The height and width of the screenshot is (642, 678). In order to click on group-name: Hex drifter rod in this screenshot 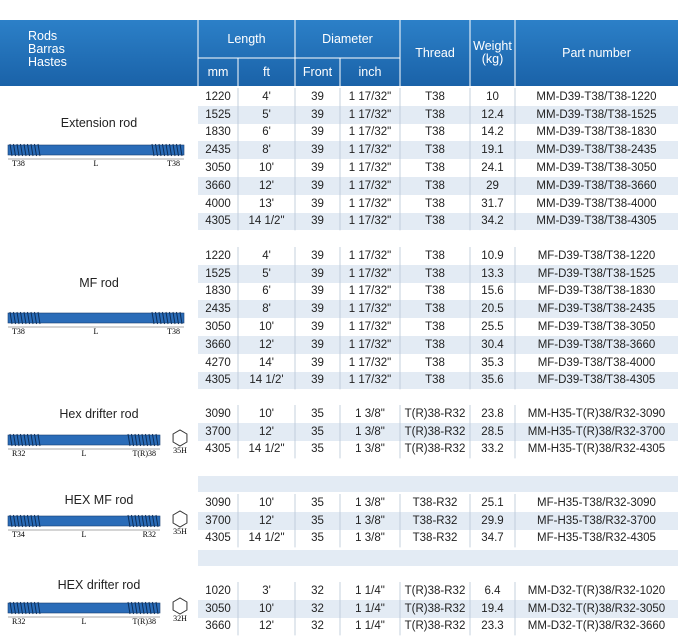, I will do `click(99, 414)`.